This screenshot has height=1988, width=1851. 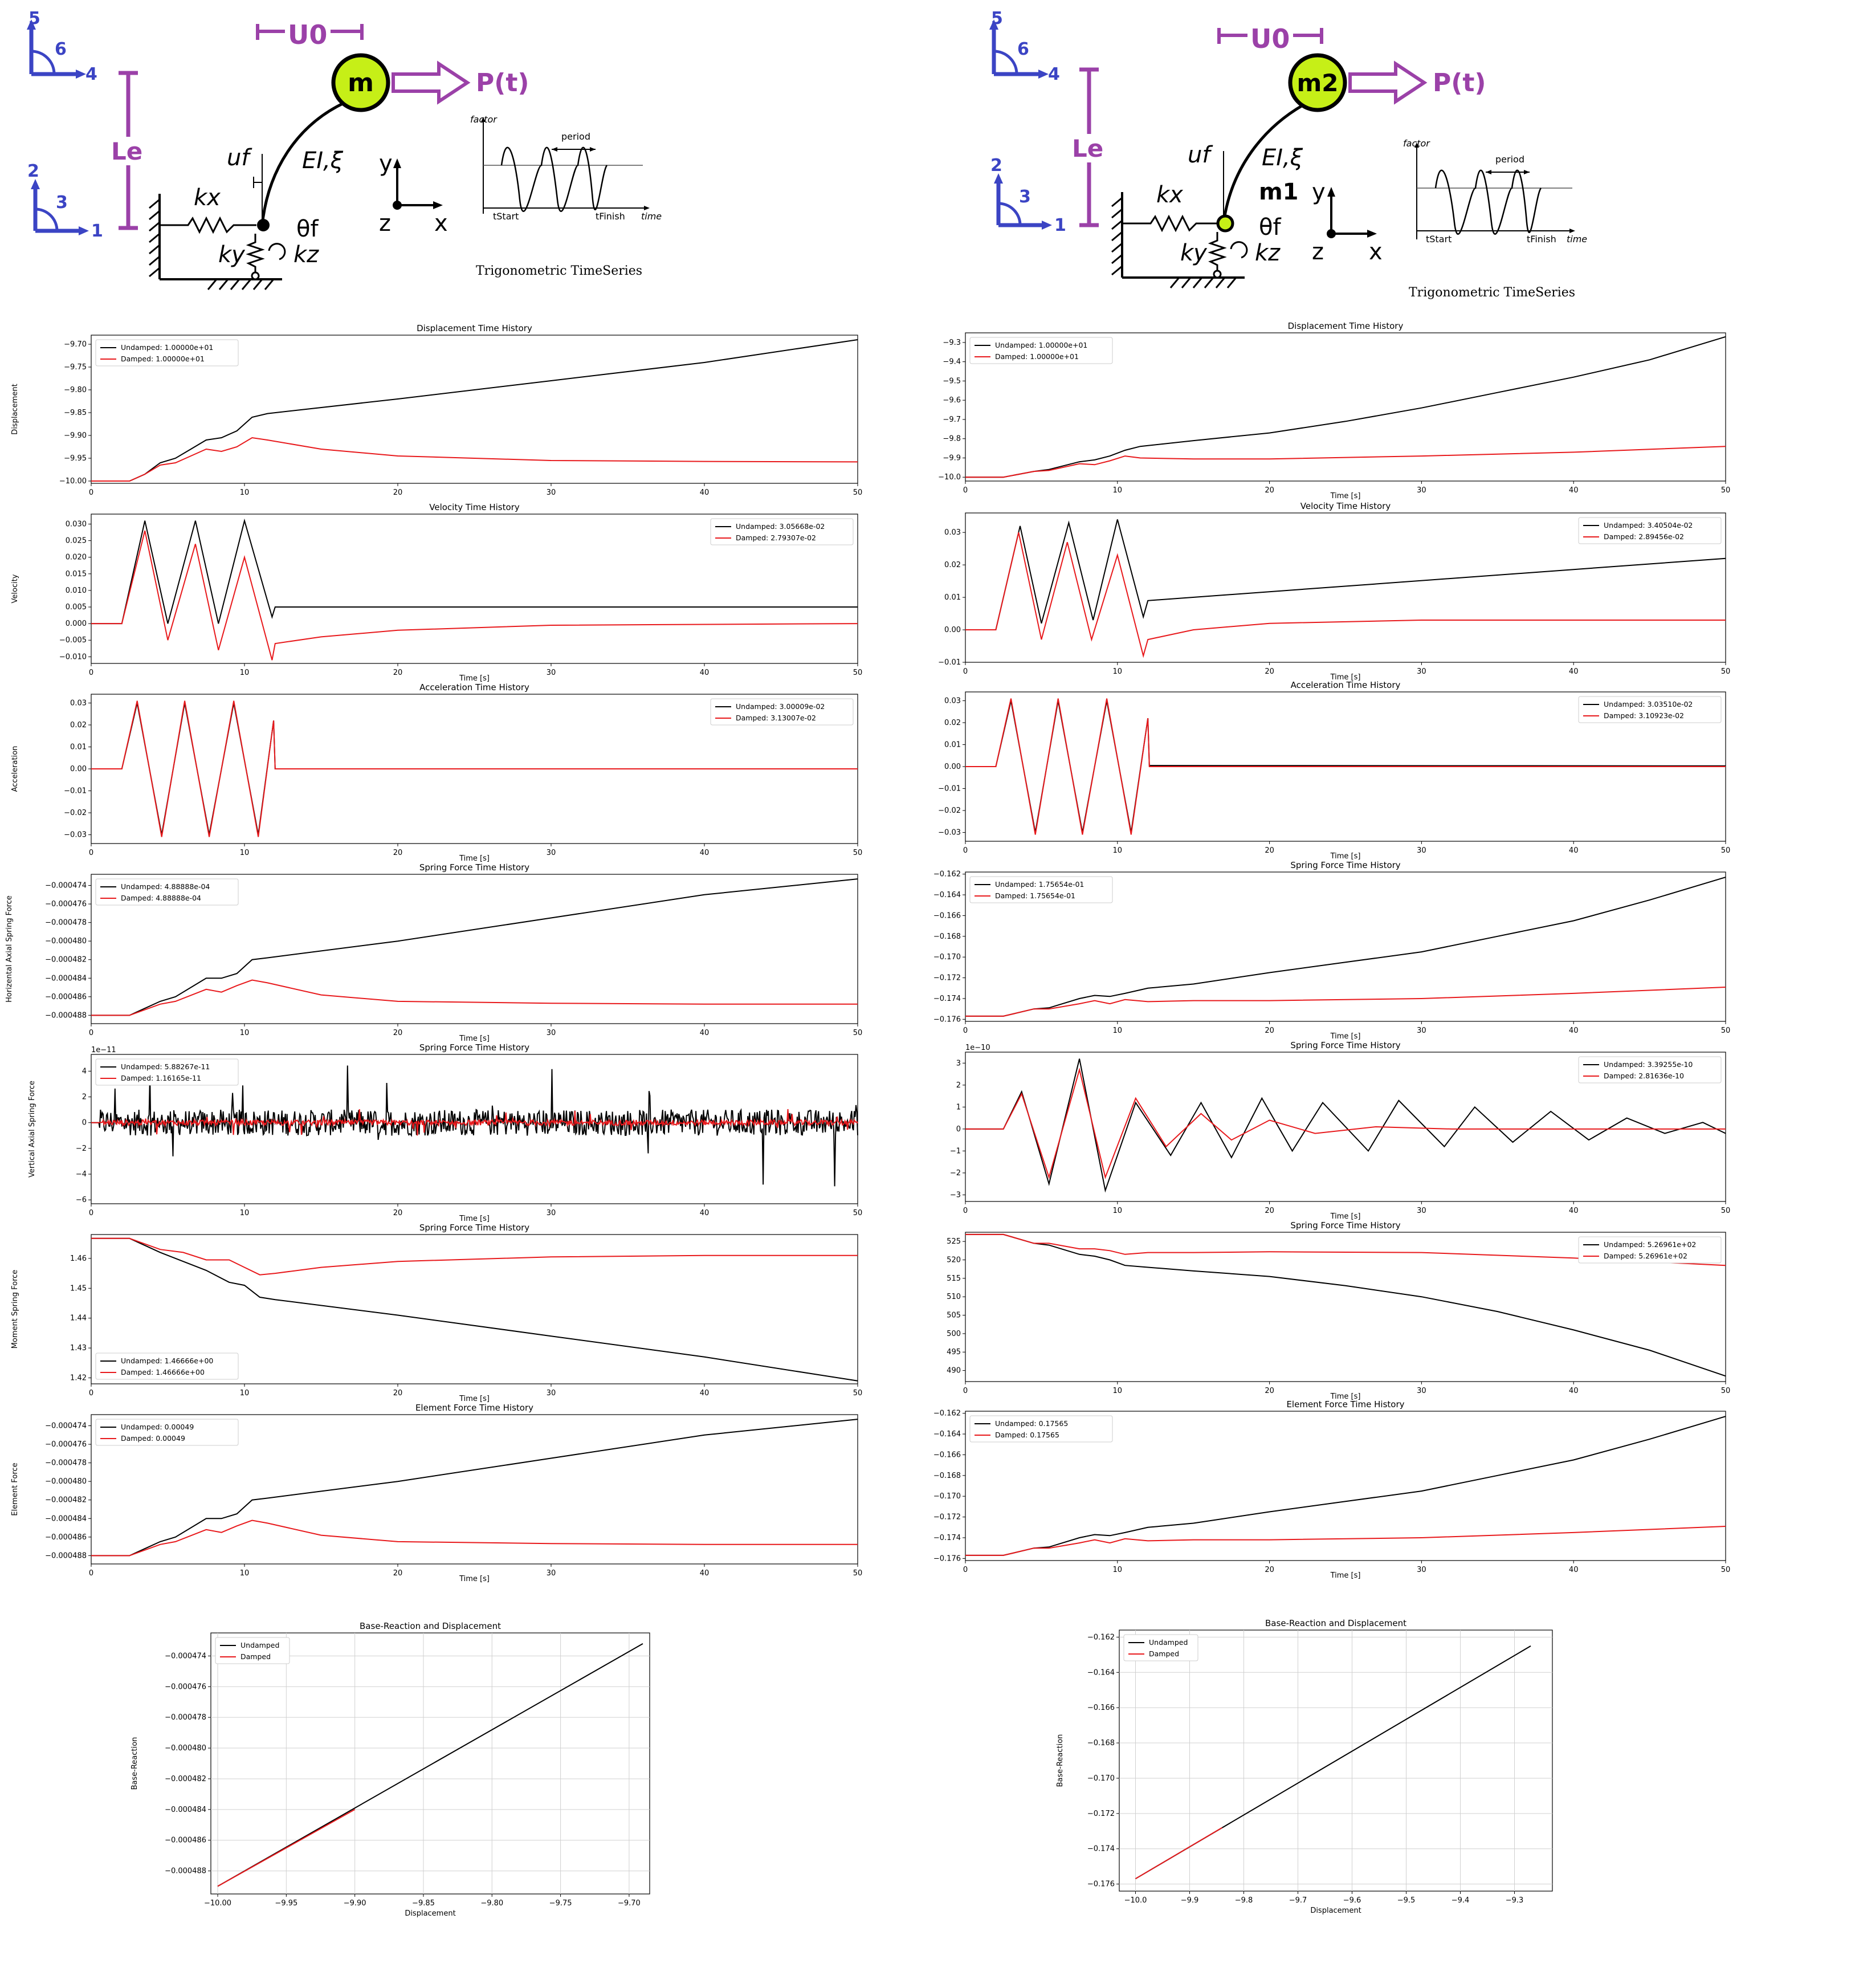 I want to click on legend-entry: Undamped: 3.00009e-02, so click(x=781, y=706).